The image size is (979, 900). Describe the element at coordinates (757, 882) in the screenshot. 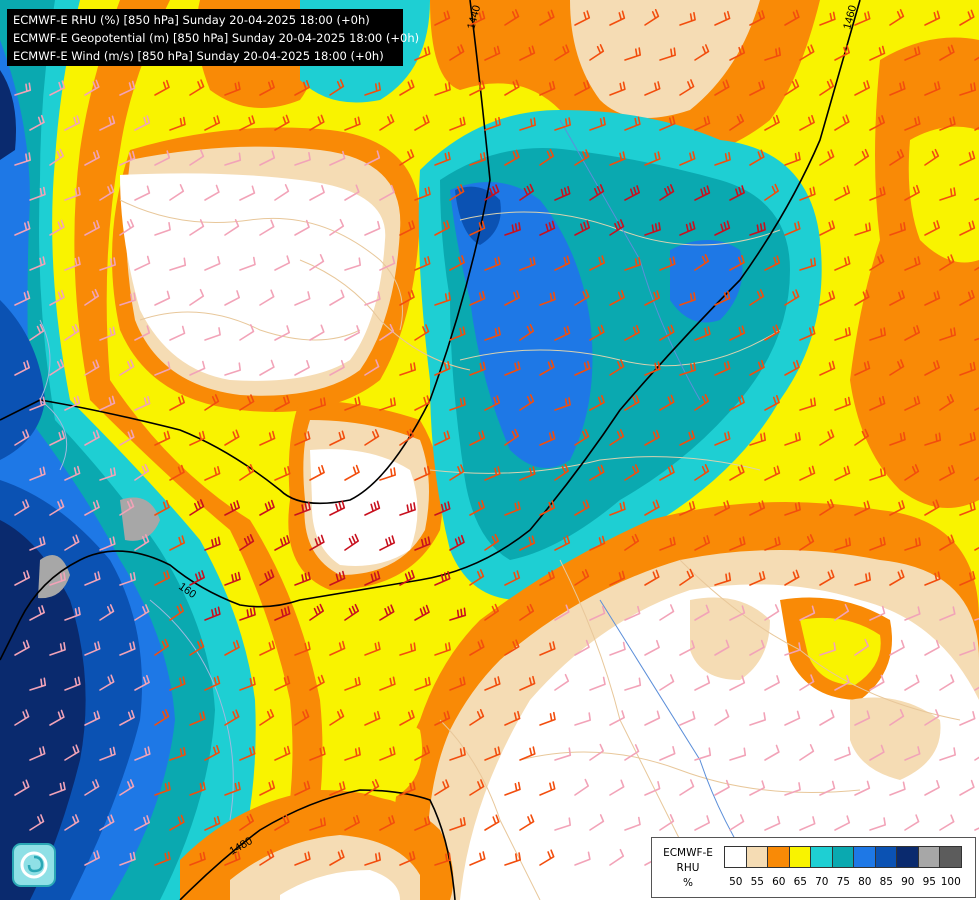

I see `legend-tick-label: 55` at that location.